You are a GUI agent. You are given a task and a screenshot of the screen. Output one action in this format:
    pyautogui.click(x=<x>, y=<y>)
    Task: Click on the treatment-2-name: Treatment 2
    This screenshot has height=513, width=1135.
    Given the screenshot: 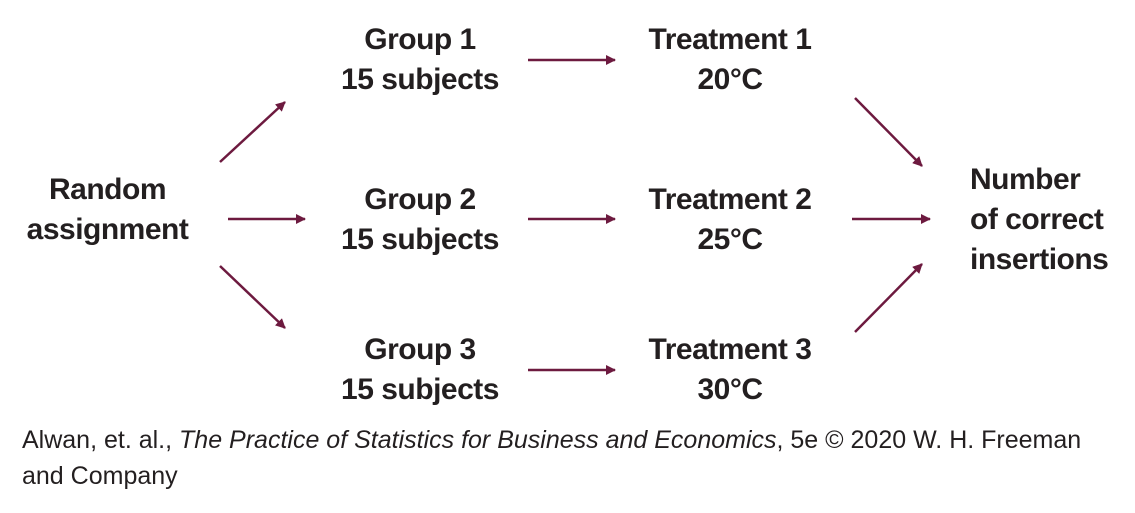 What is the action you would take?
    pyautogui.click(x=730, y=199)
    